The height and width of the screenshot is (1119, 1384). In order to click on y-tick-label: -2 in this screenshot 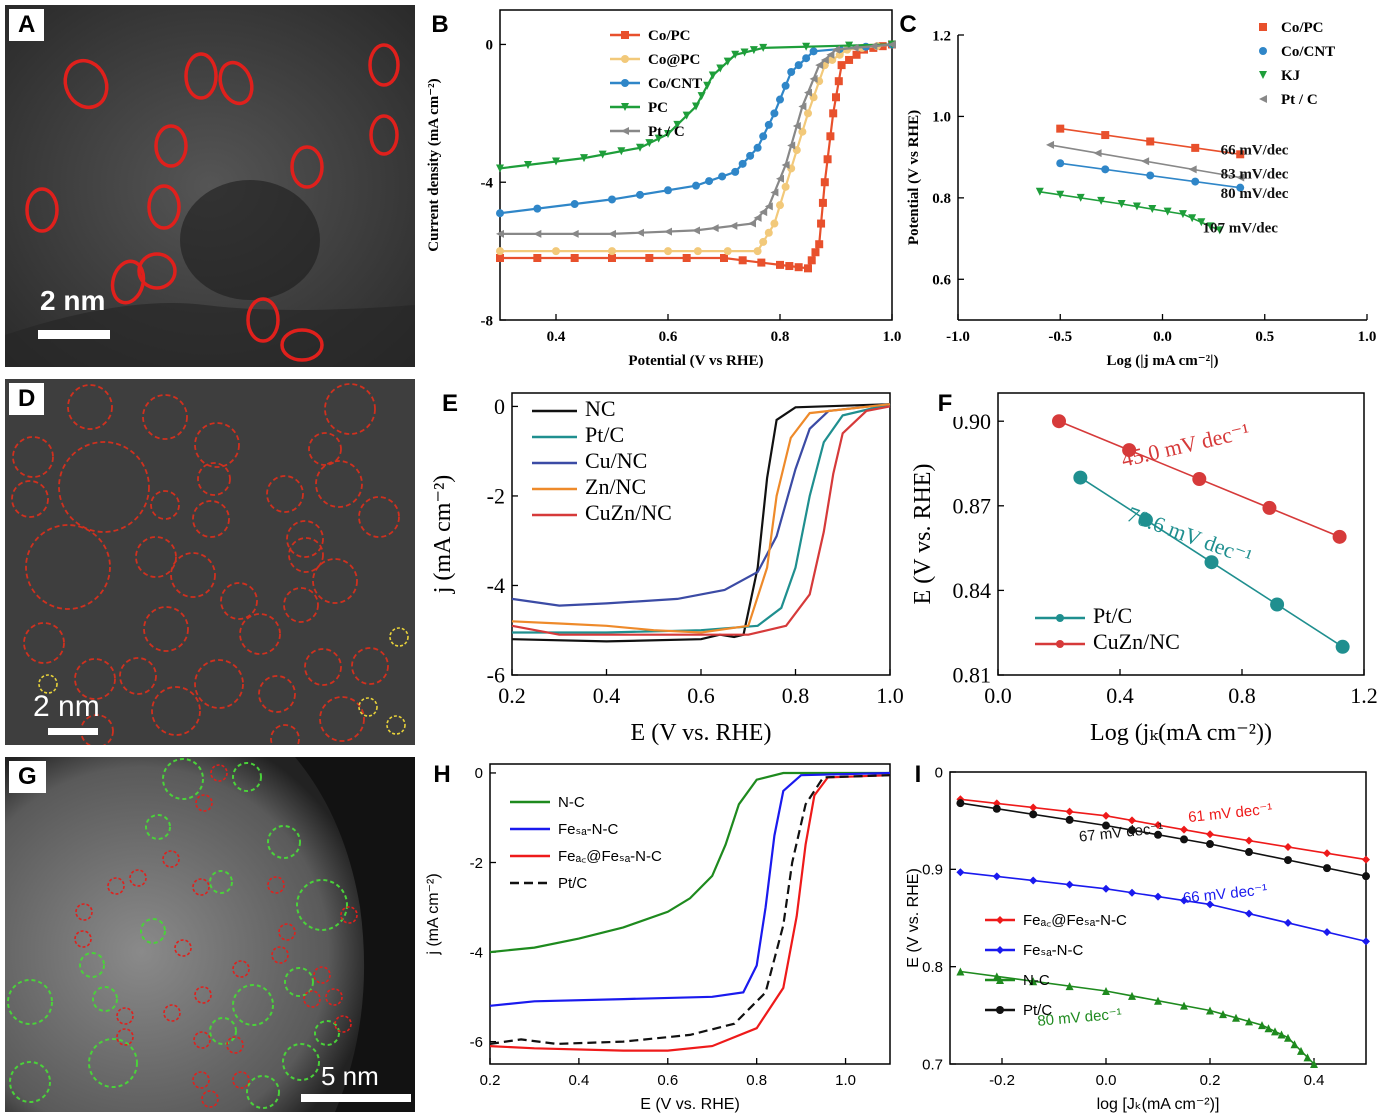, I will do `click(496, 496)`.